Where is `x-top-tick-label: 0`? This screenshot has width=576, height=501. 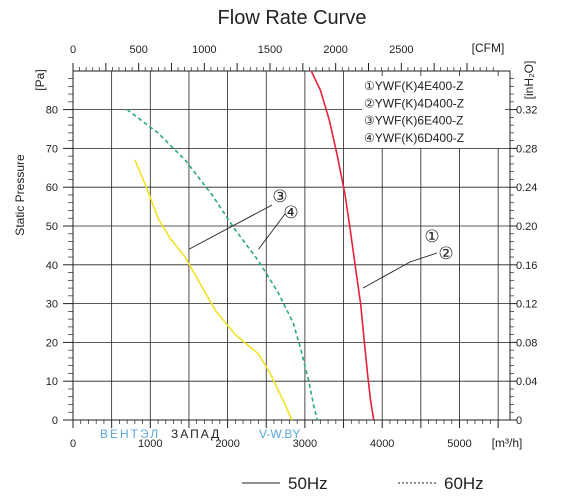
x-top-tick-label: 0 is located at coordinates (73, 50).